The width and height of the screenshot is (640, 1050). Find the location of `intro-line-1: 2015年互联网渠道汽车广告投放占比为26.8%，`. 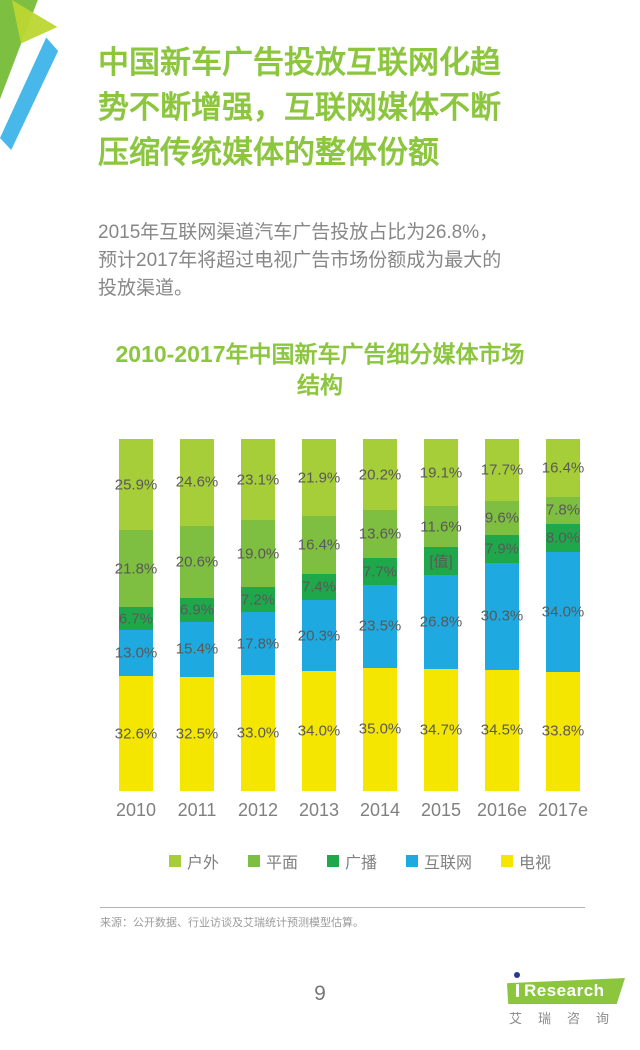

intro-line-1: 2015年互联网渠道汽车广告投放占比为26.8%， is located at coordinates (298, 232).